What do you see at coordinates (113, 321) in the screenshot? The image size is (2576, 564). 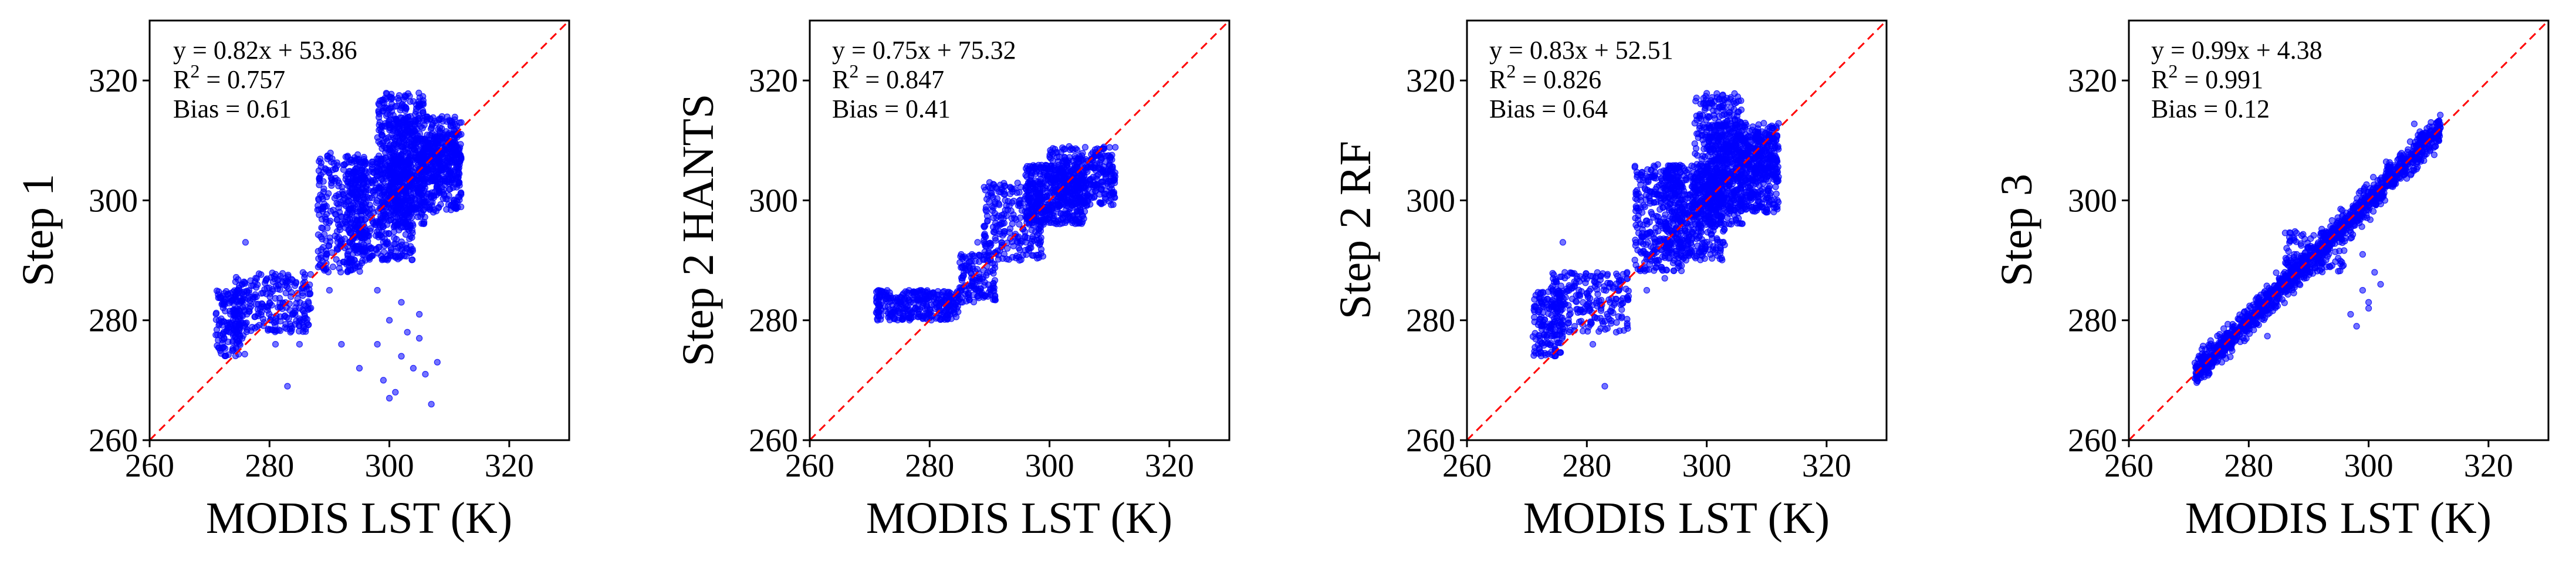 I see `y-tick-label: 280` at bounding box center [113, 321].